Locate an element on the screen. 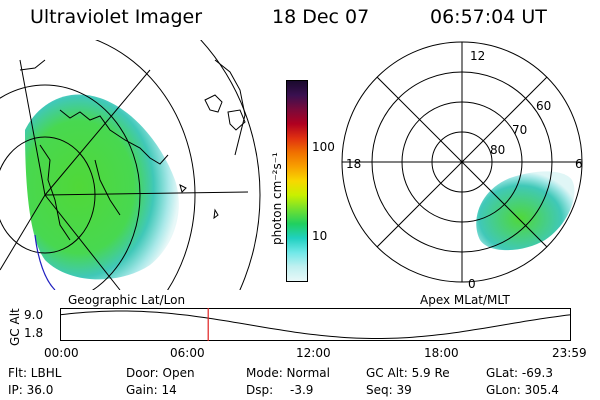 The width and height of the screenshot is (600, 400). timeline-xtick-4: 23:59 is located at coordinates (569, 353).